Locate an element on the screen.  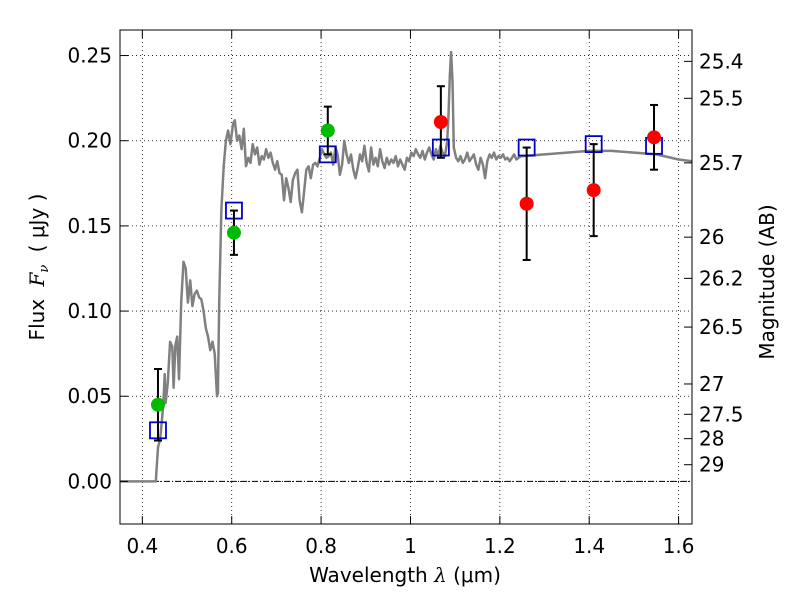
magnitude-tick-label: 29 is located at coordinates (711, 465).